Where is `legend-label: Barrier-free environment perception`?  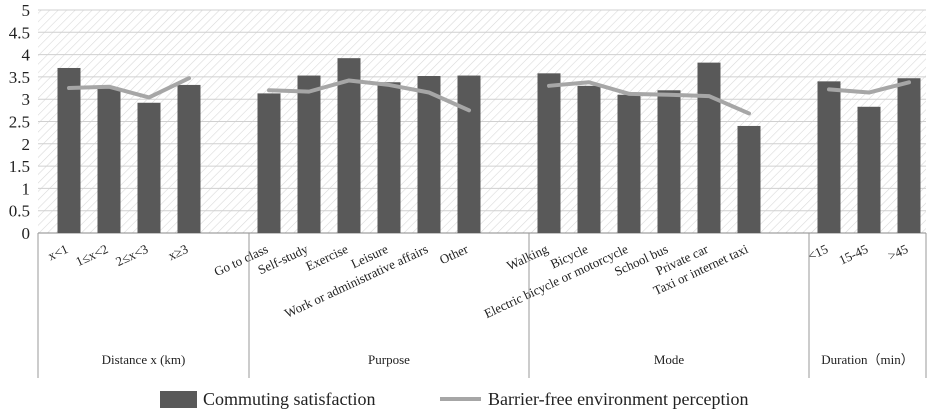 legend-label: Barrier-free environment perception is located at coordinates (618, 399).